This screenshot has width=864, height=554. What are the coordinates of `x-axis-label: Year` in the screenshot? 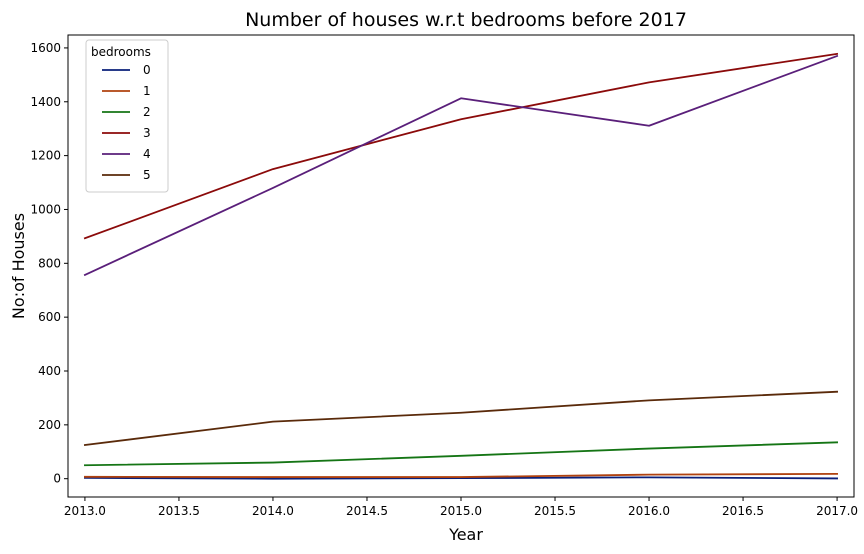 It's located at (465, 534).